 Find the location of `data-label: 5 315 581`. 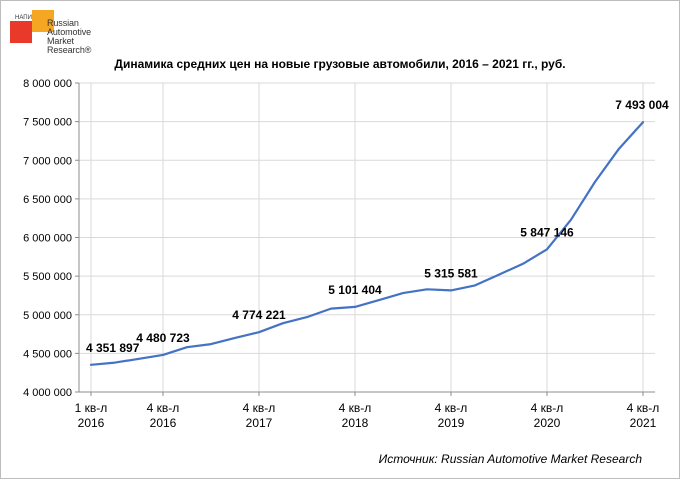

data-label: 5 315 581 is located at coordinates (451, 273).